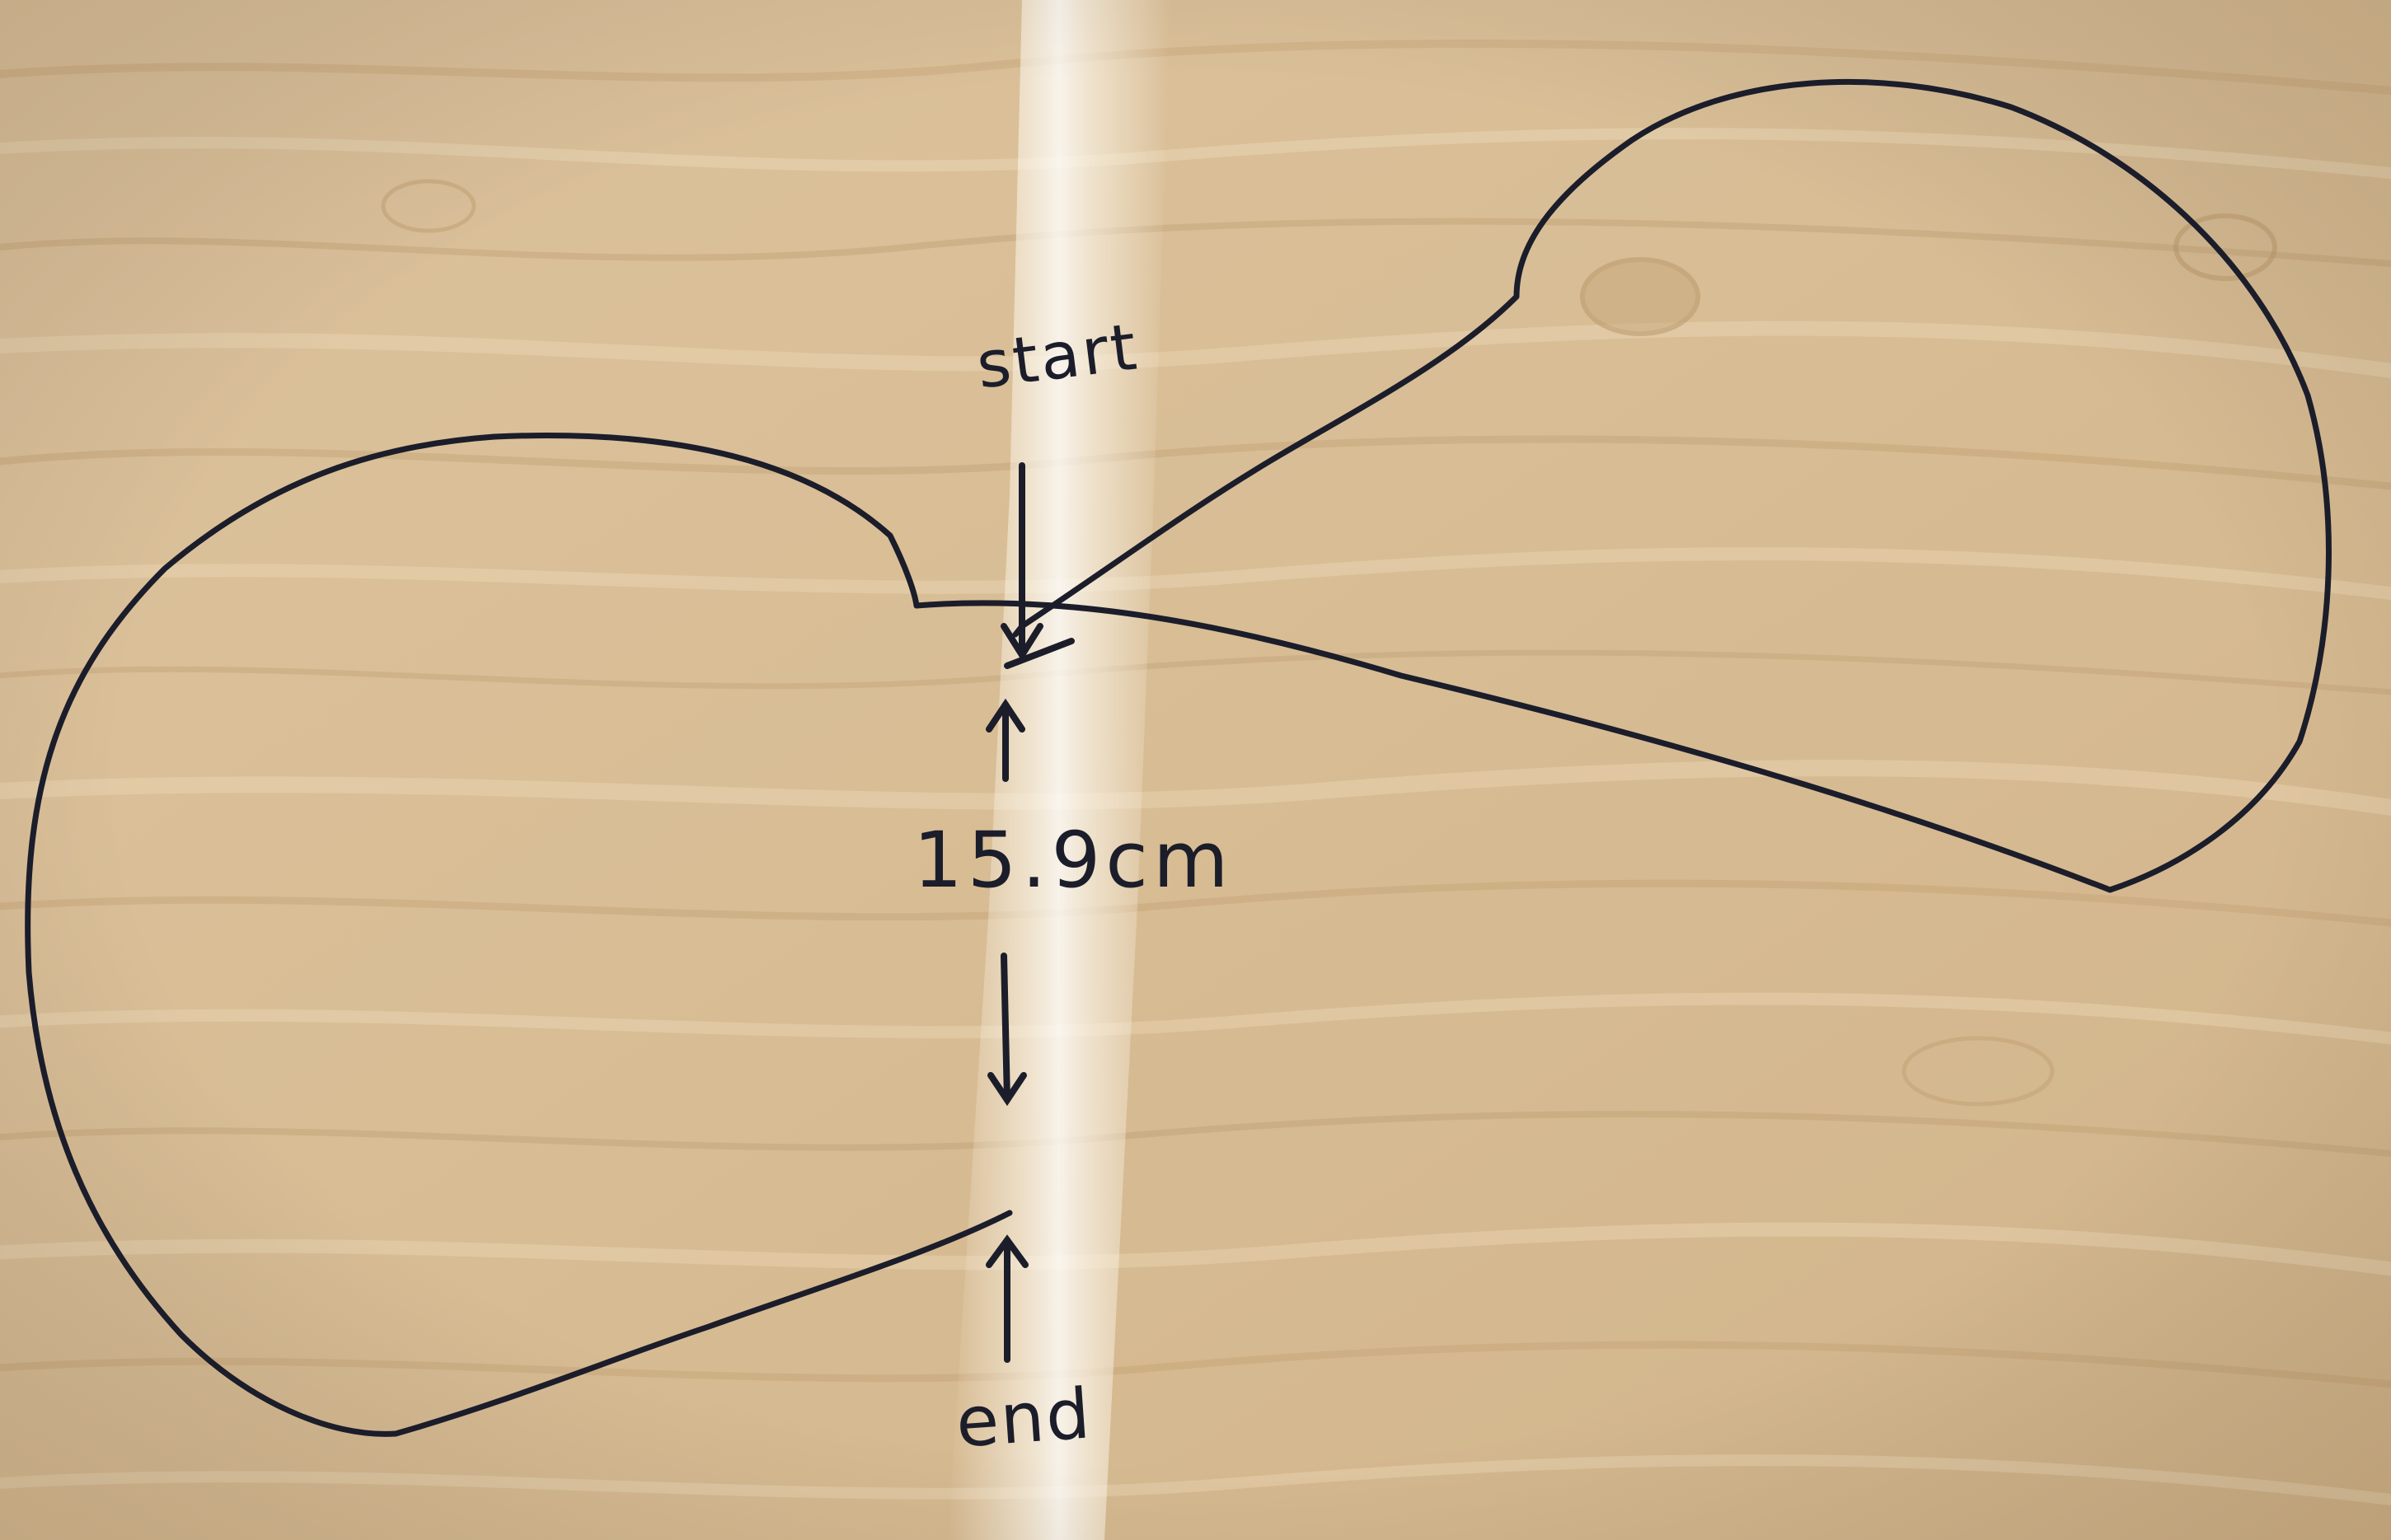 This screenshot has width=2391, height=1540. What do you see at coordinates (1005, 740) in the screenshot?
I see `distance-arrow-up` at bounding box center [1005, 740].